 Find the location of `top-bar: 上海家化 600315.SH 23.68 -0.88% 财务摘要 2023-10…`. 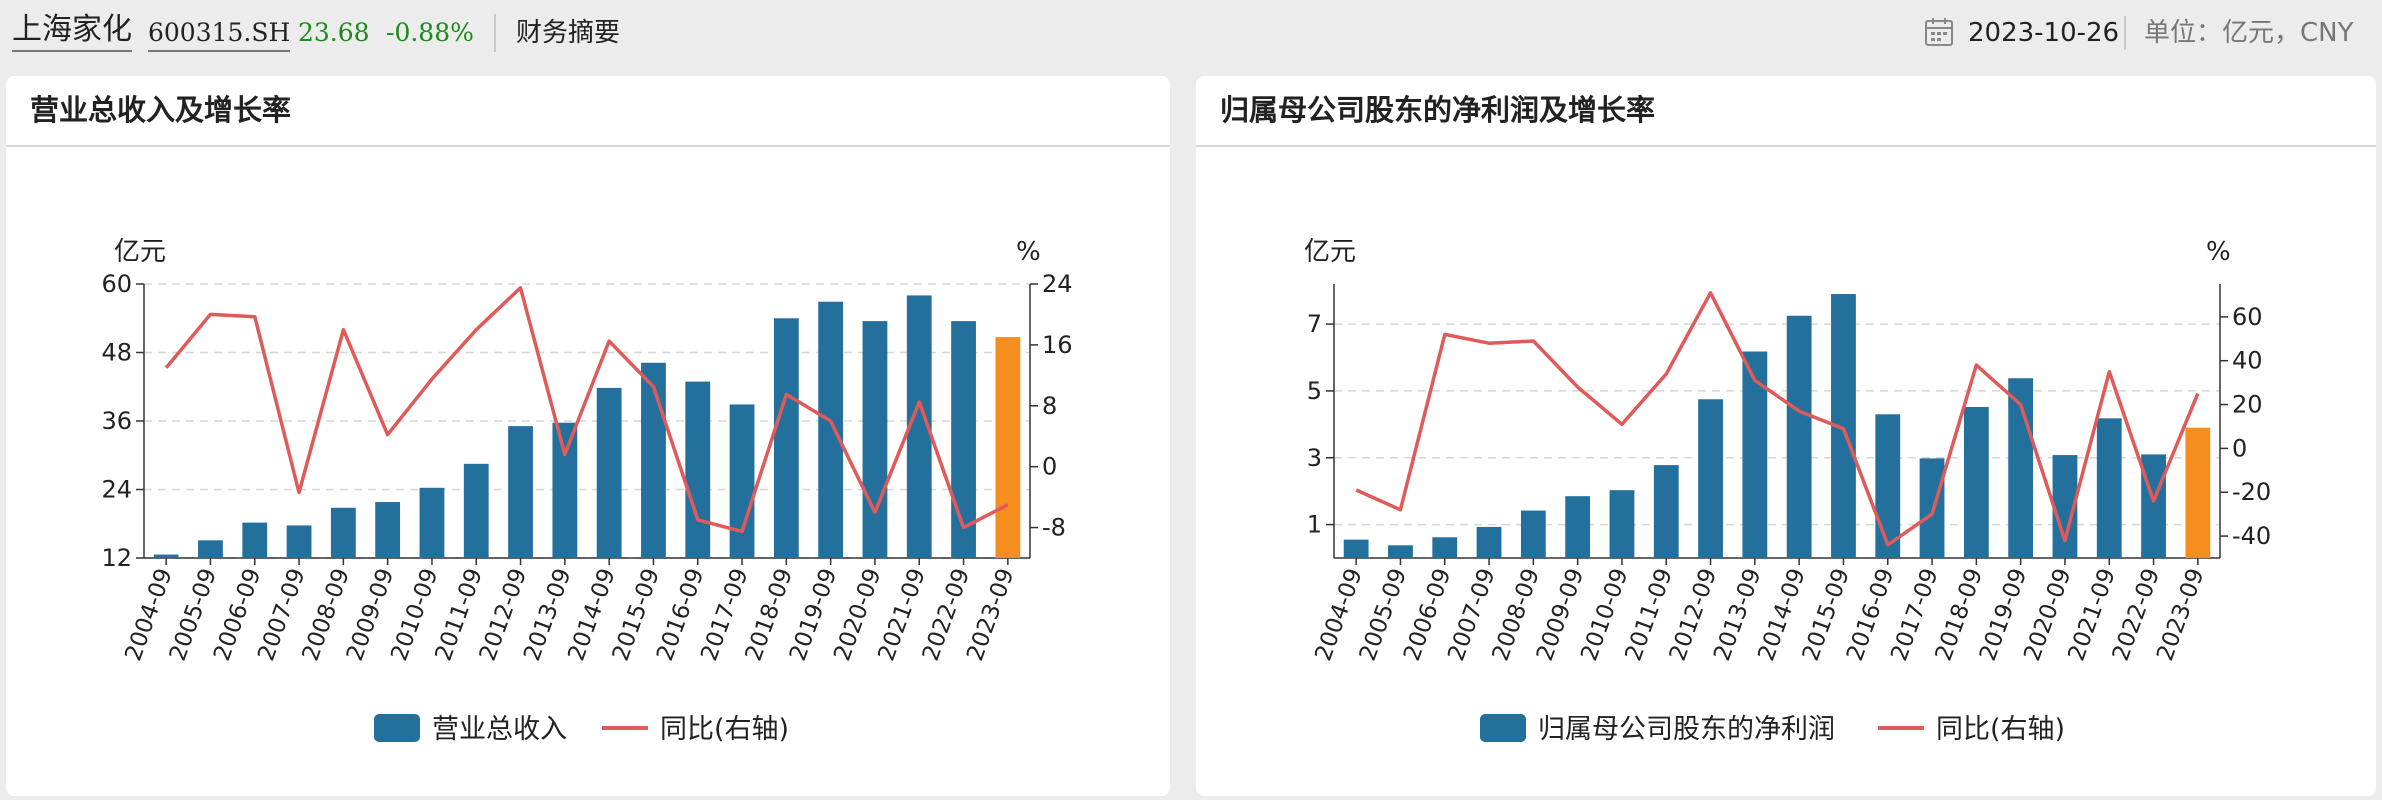

top-bar: 上海家化 600315.SH 23.68 -0.88% 财务摘要 2023-10… is located at coordinates (1191, 33).